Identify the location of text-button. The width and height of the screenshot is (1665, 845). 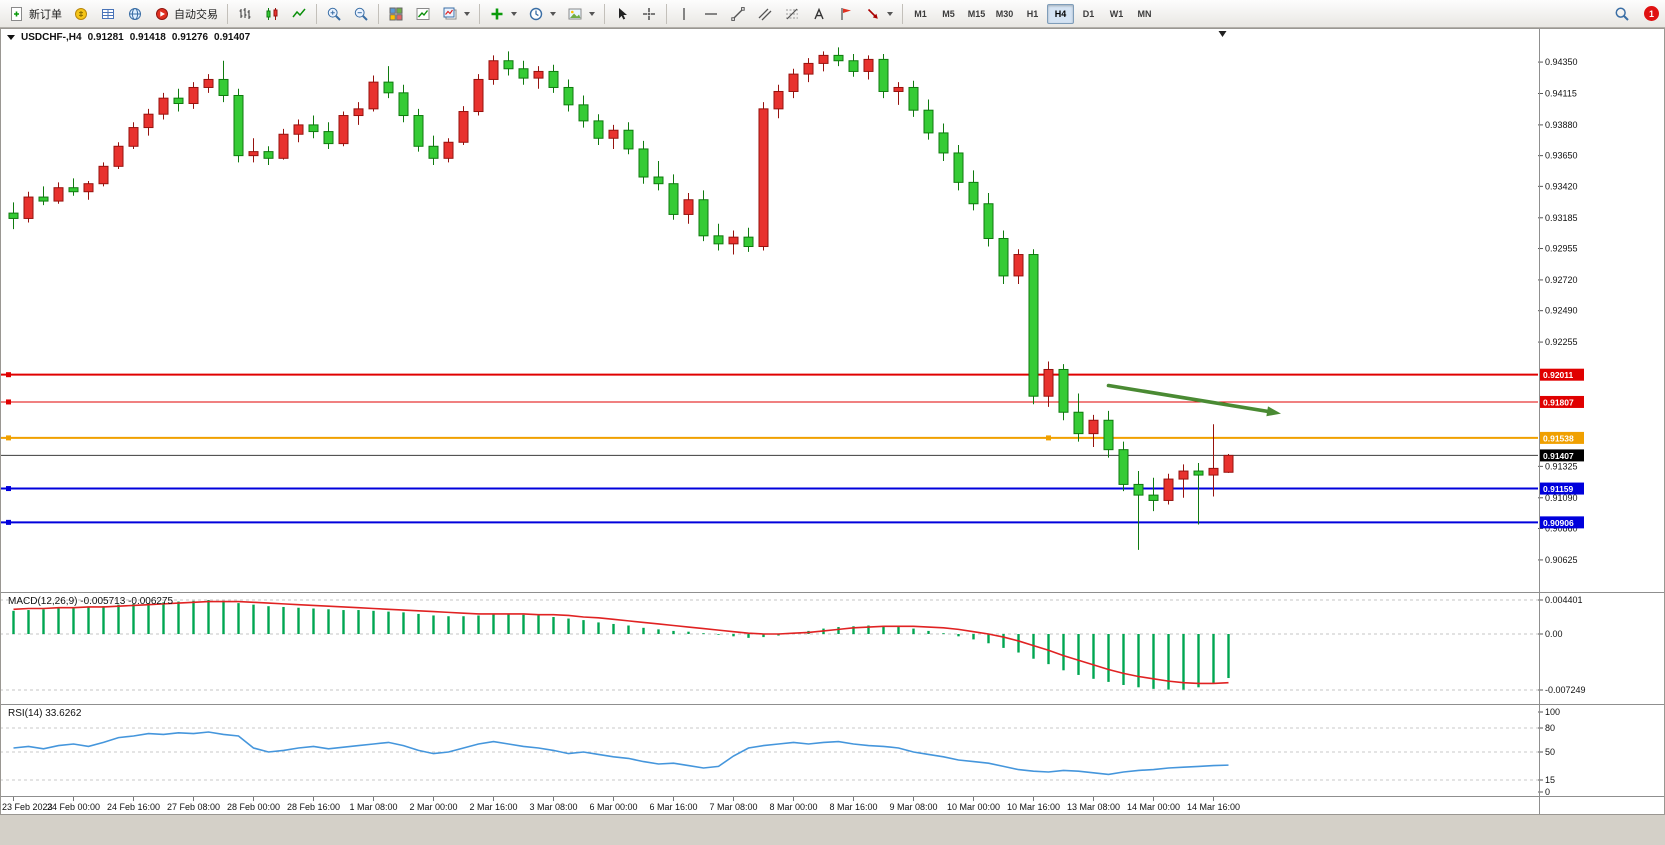
(819, 14).